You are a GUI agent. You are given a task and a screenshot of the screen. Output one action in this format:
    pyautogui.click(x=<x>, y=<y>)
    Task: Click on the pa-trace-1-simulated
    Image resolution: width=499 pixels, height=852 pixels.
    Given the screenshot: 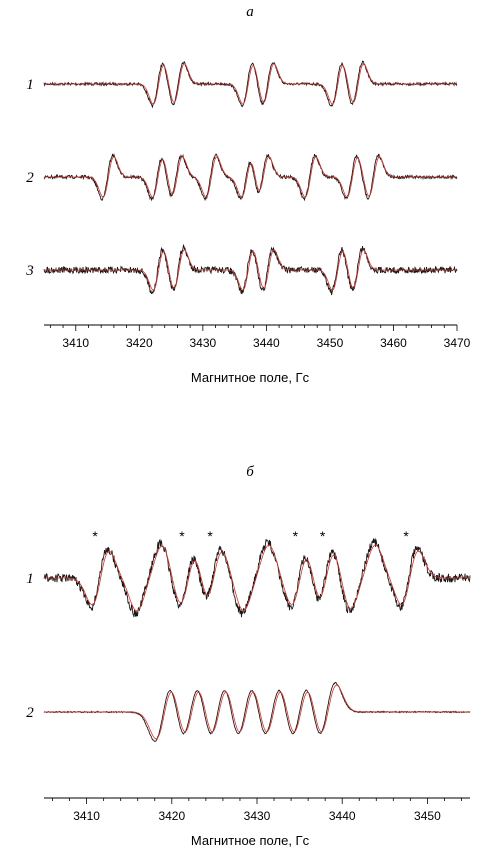 What is the action you would take?
    pyautogui.click(x=250, y=84)
    